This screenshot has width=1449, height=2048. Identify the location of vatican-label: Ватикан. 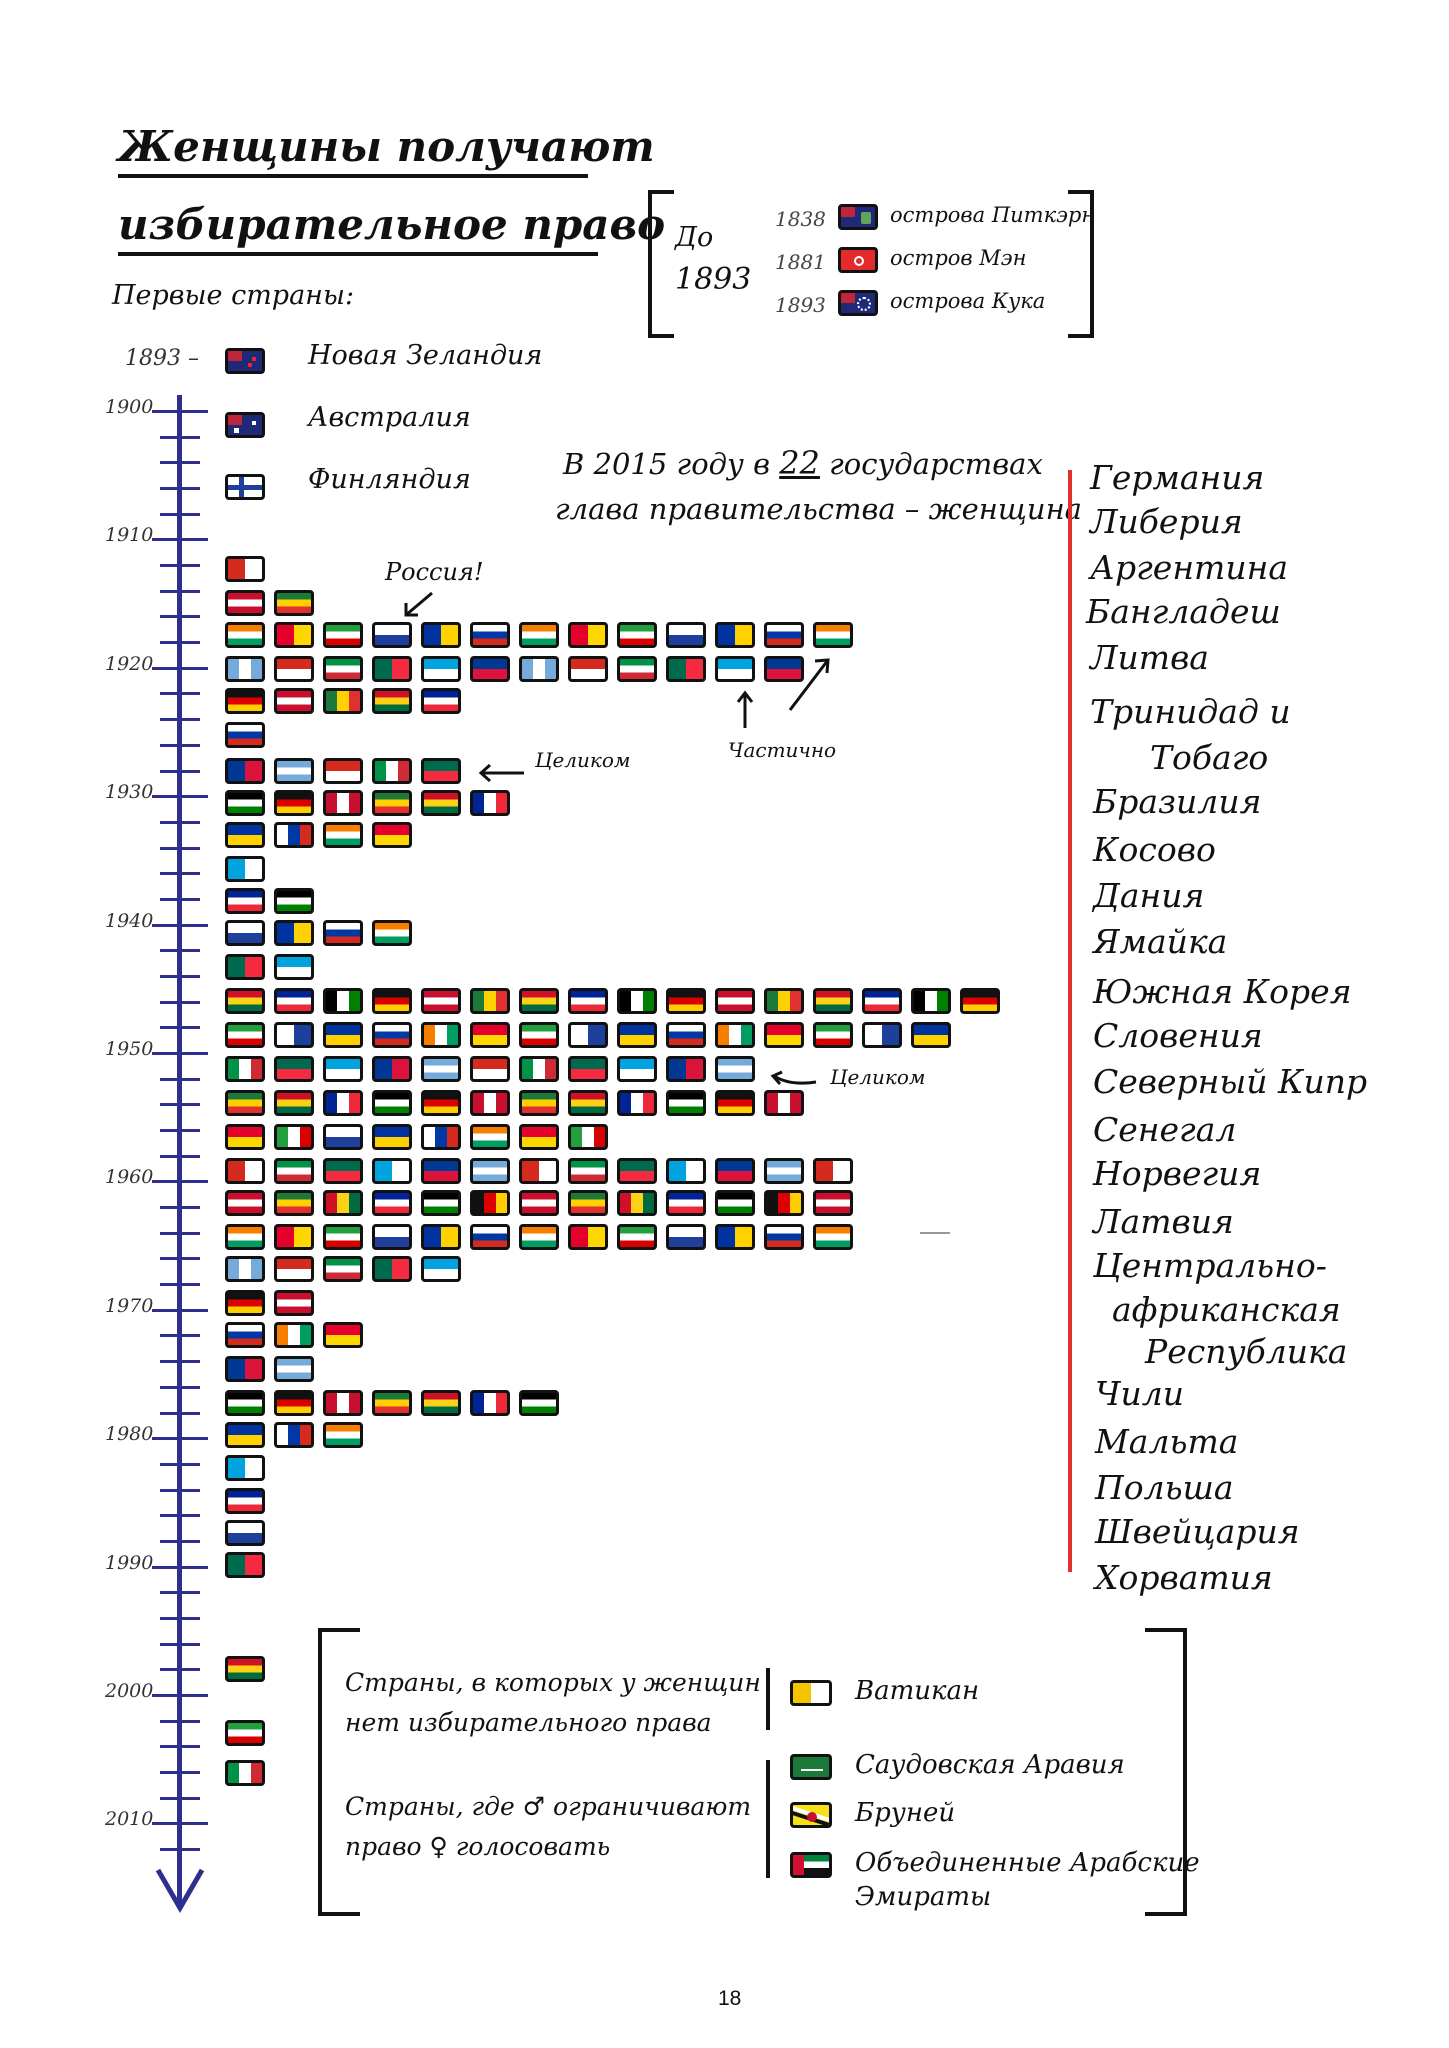
(917, 1691).